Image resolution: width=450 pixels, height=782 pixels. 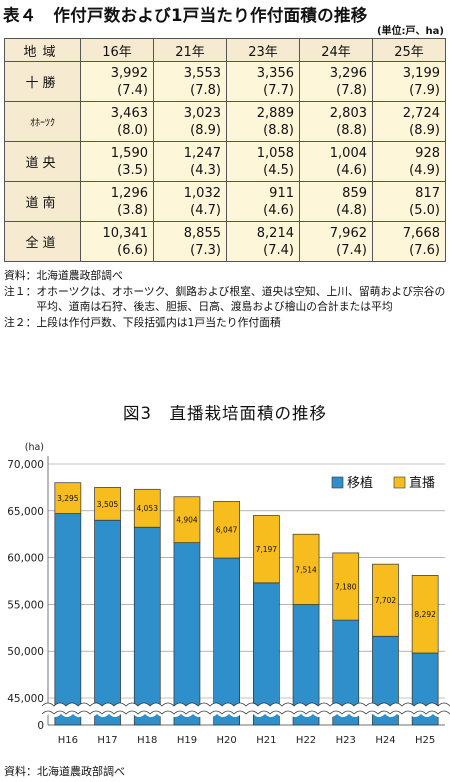 I want to click on area-per-household: (7.8), so click(x=351, y=90).